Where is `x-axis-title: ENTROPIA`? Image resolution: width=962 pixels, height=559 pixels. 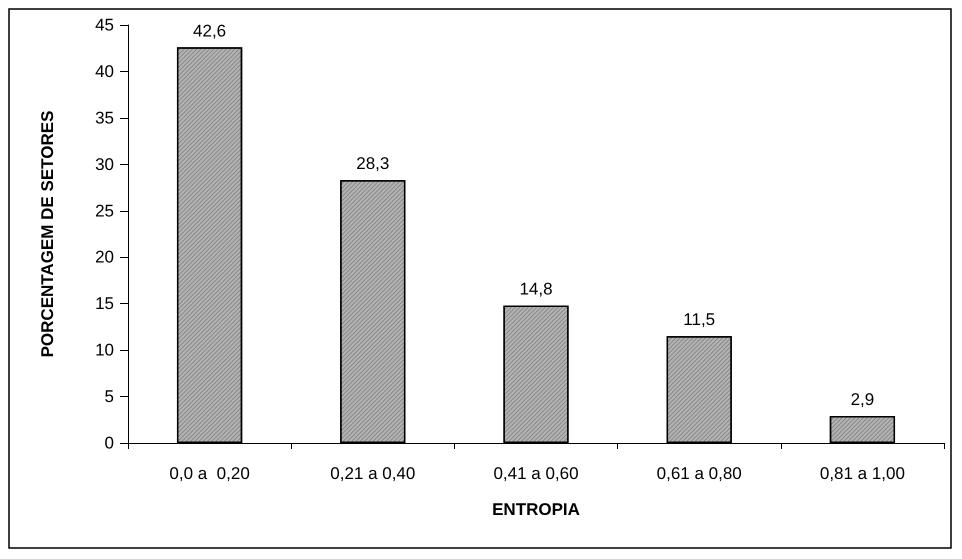
x-axis-title: ENTROPIA is located at coordinates (536, 509).